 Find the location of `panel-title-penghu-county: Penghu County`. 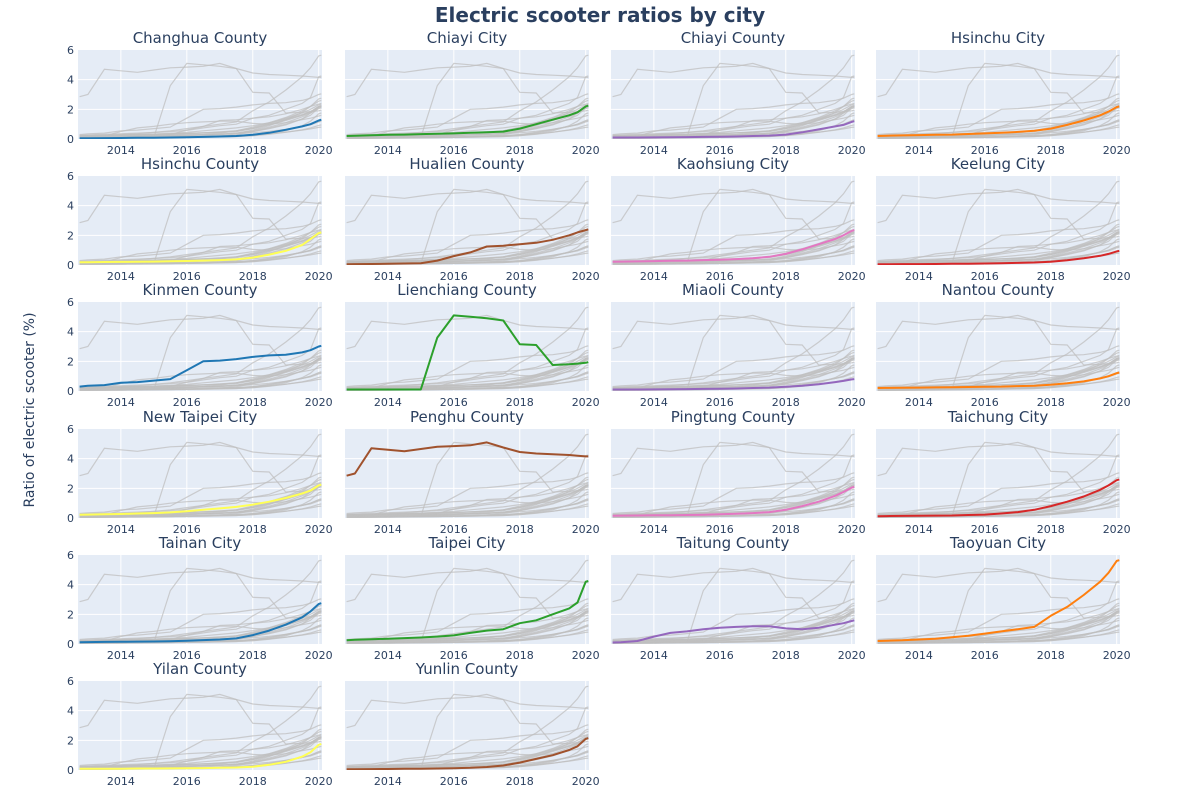

panel-title-penghu-county: Penghu County is located at coordinates (467, 417).